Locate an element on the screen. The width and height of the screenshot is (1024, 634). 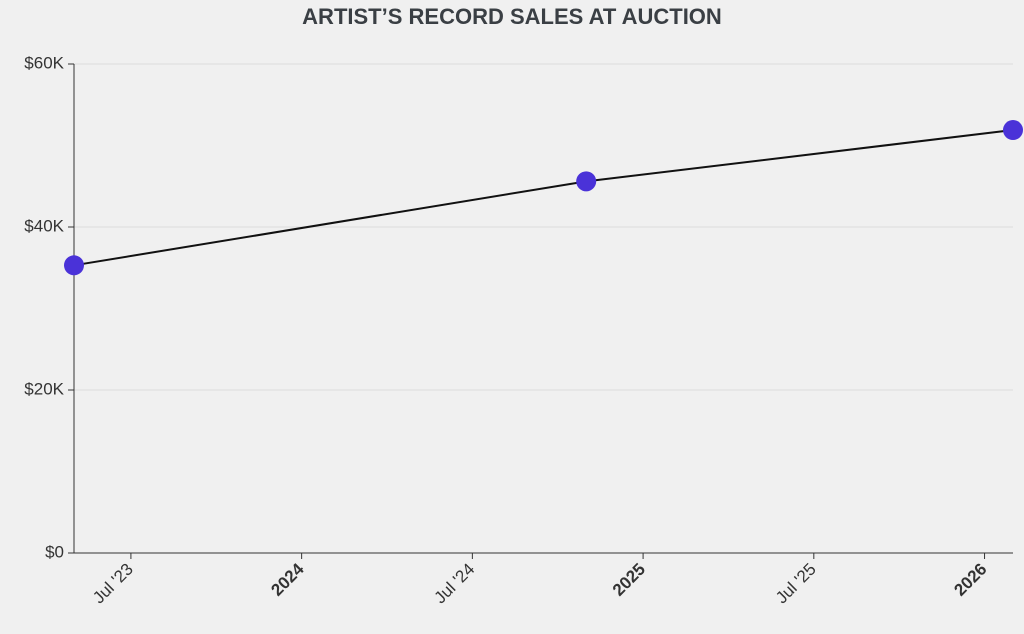
y-tick-label: $40K is located at coordinates (44, 225).